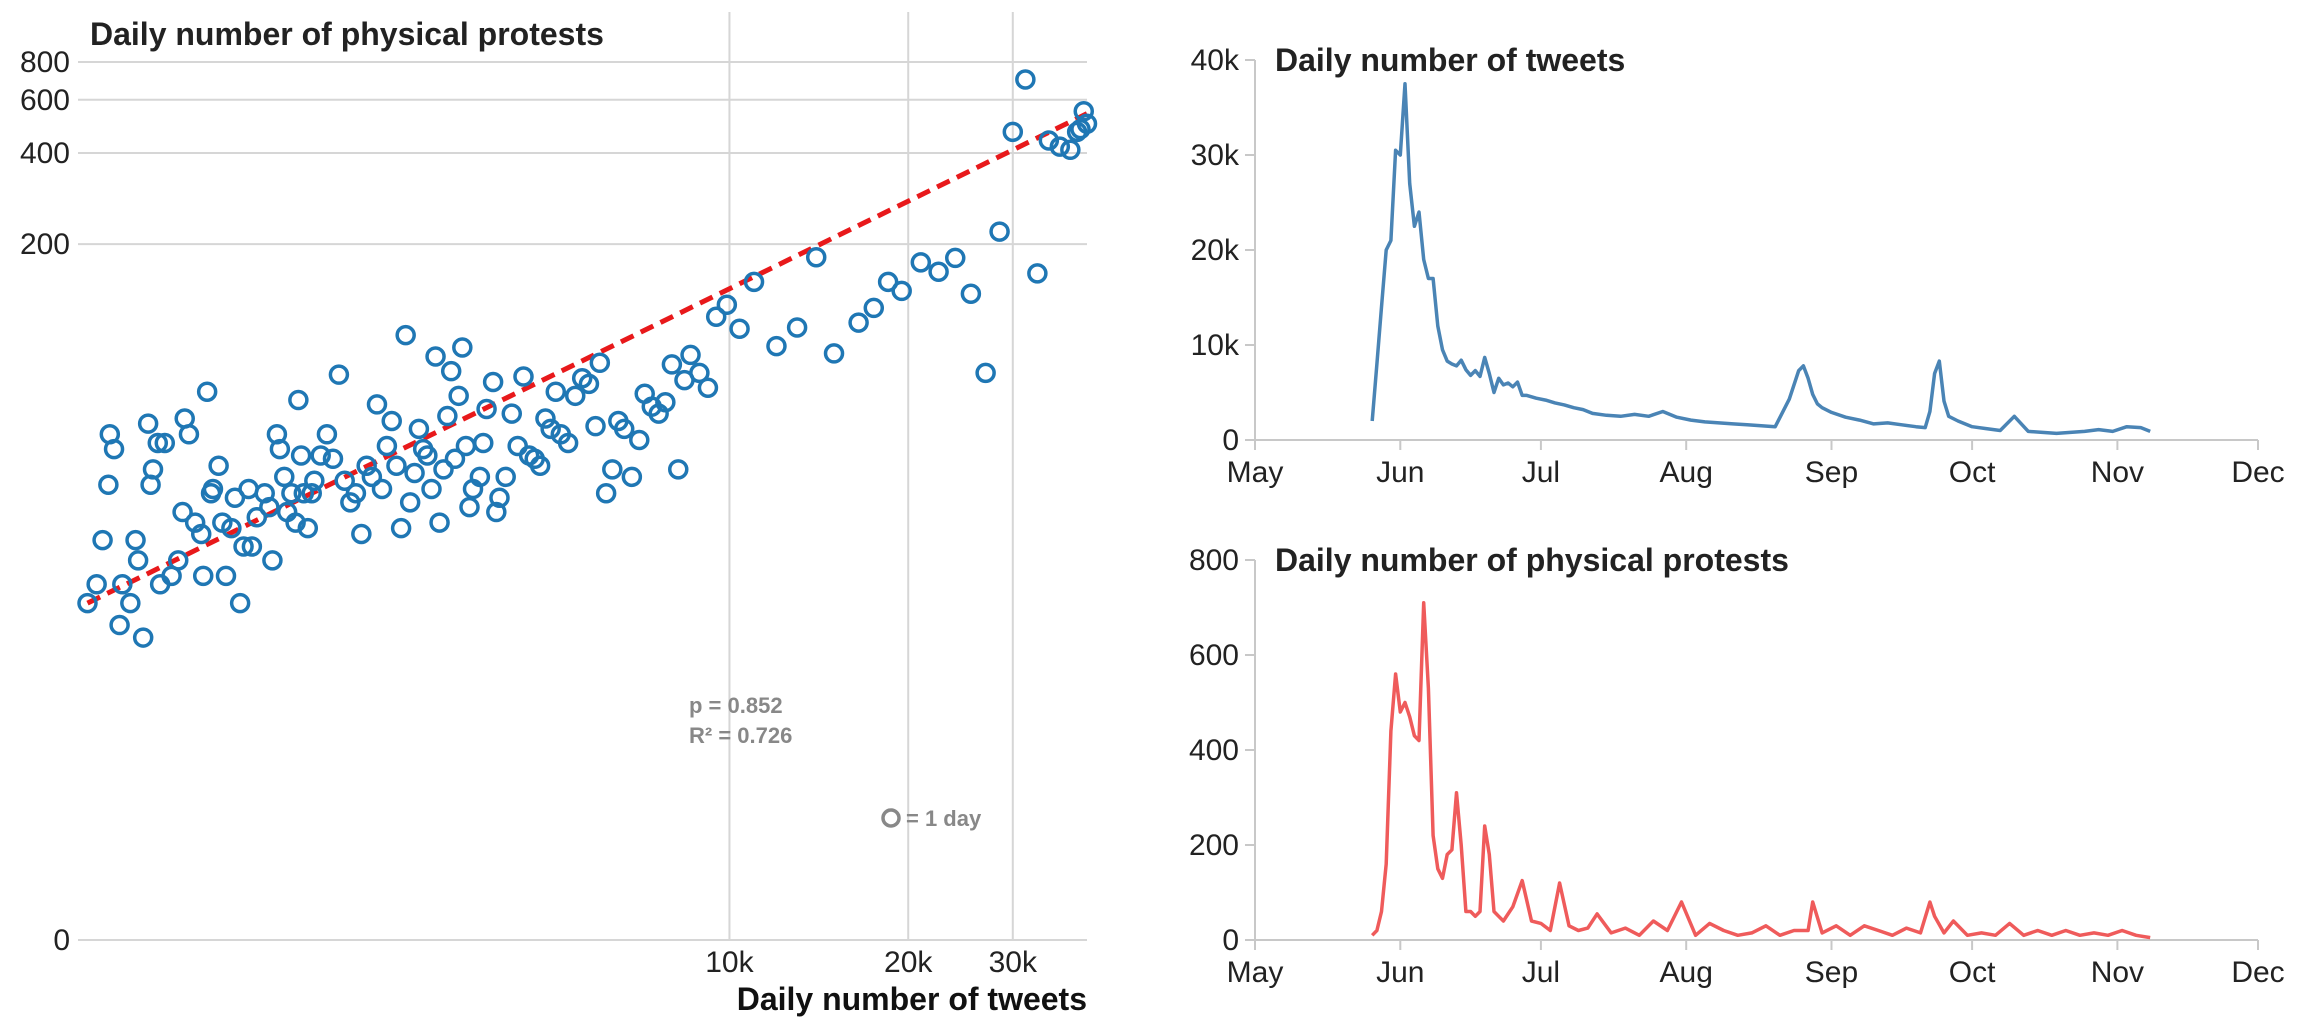 The height and width of the screenshot is (1035, 2313). What do you see at coordinates (1686, 972) in the screenshot?
I see `x-tick-label: Aug` at bounding box center [1686, 972].